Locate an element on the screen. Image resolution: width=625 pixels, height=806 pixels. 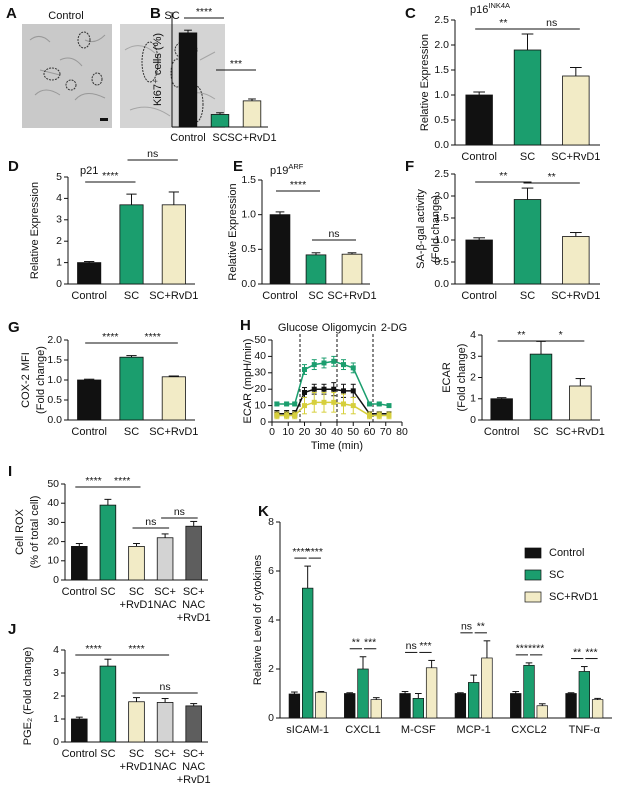
title-text: p16 is located at coordinates (479, 10).